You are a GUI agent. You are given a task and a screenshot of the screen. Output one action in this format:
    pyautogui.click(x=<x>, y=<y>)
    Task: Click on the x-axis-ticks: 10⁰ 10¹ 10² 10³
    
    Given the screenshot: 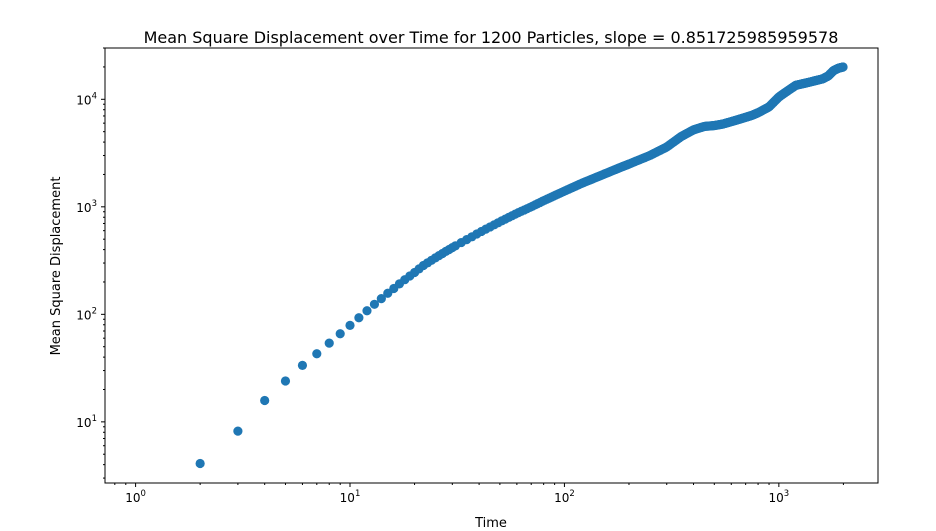 What is the action you would take?
    pyautogui.click(x=479, y=494)
    